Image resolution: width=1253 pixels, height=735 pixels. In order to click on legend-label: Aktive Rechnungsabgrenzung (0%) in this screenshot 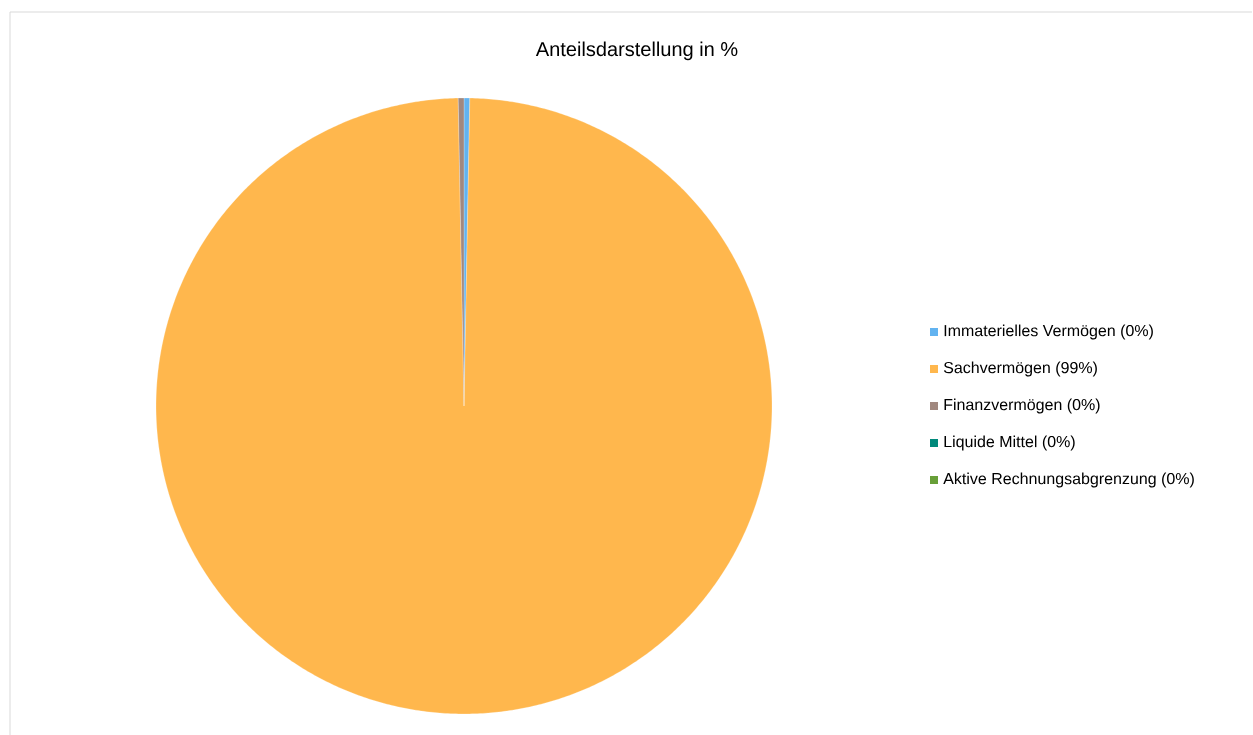, I will do `click(1068, 480)`.